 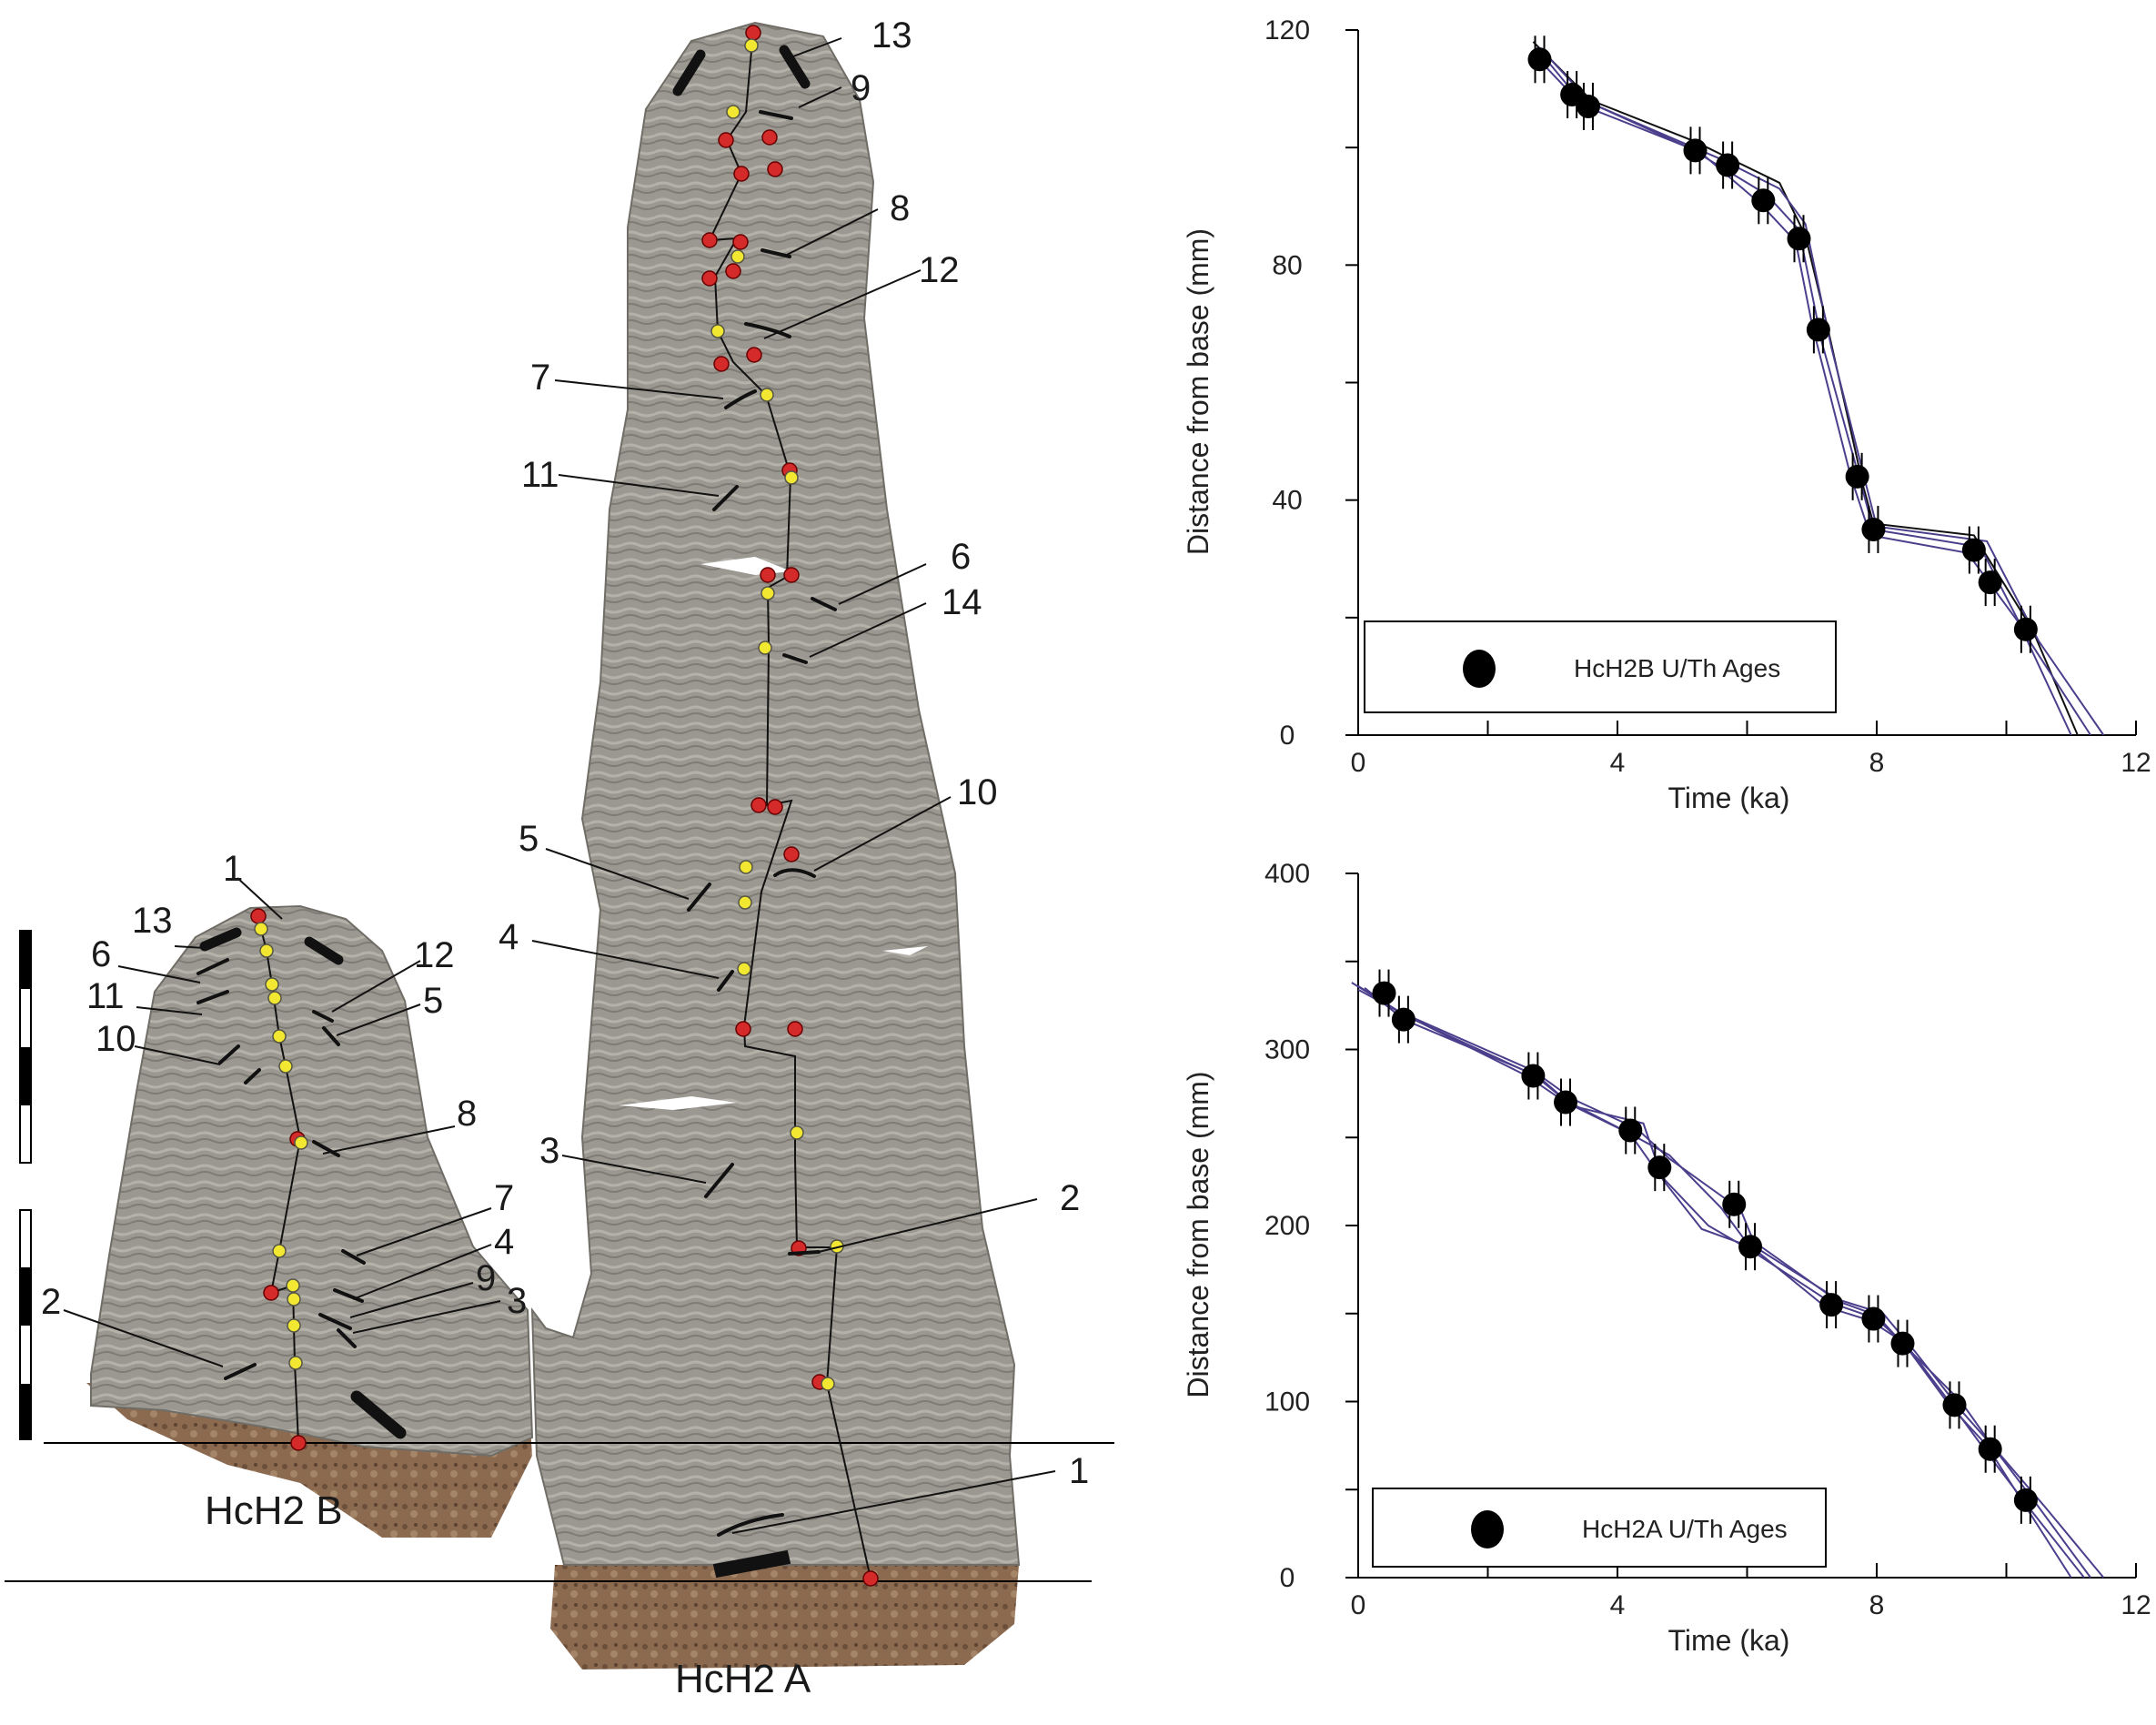 I want to click on layer-label-a: 4, so click(x=509, y=937).